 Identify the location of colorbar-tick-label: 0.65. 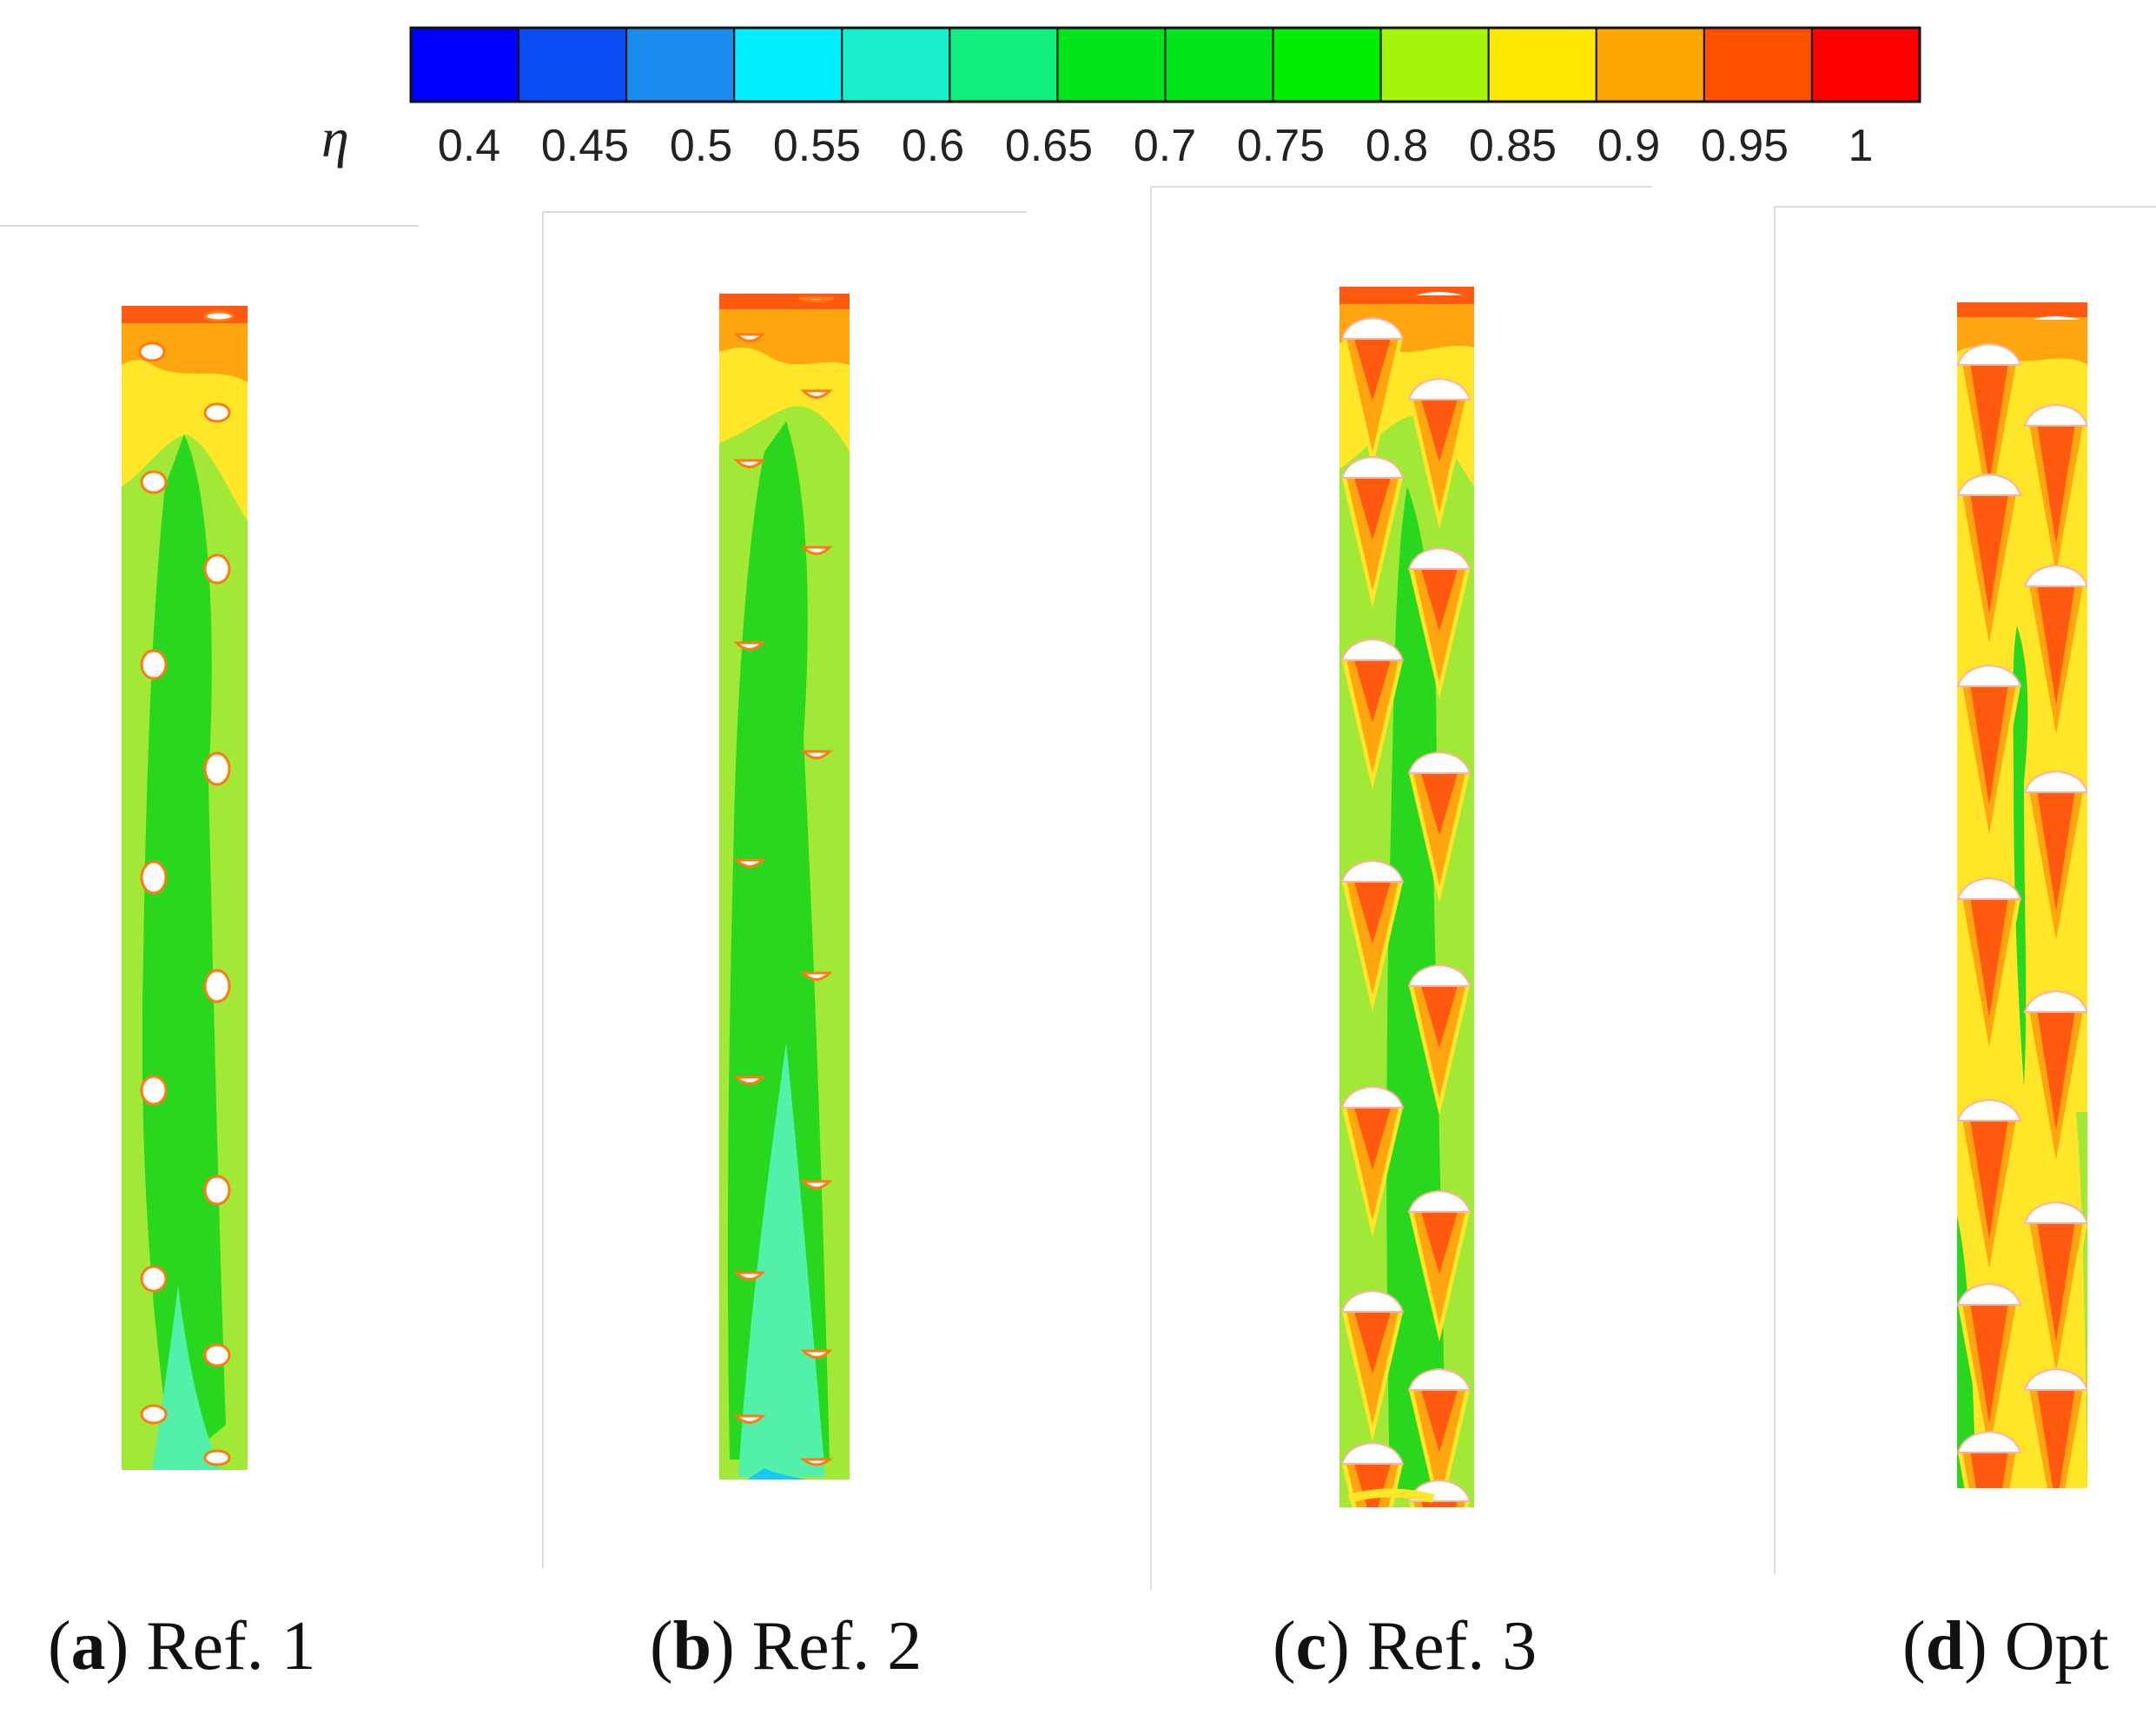
(1049, 146).